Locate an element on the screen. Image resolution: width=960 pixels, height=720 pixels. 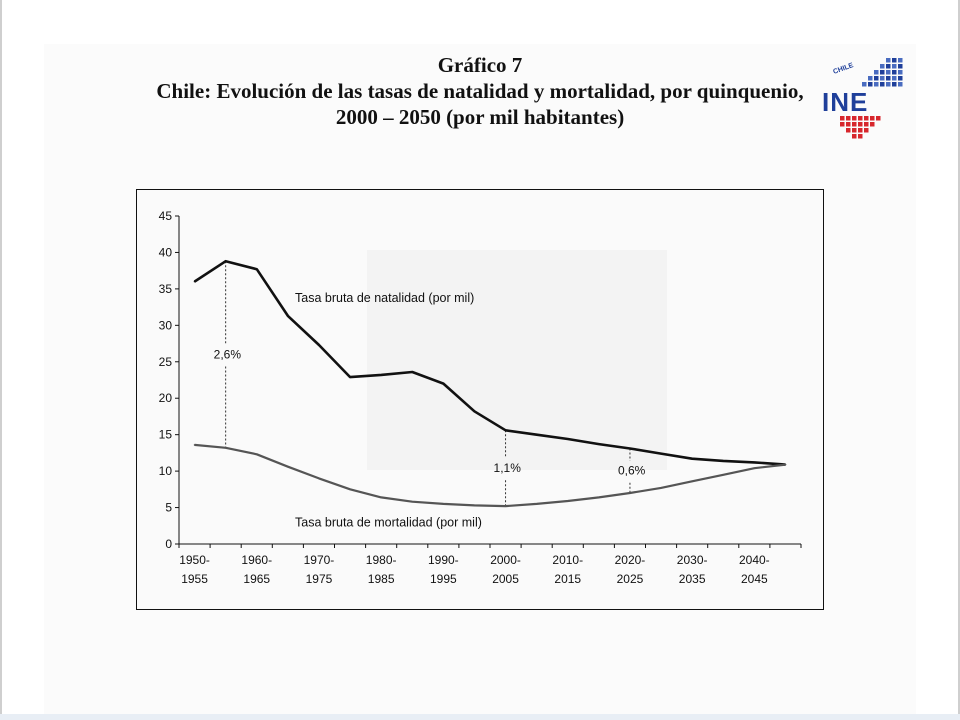
x-tick-label-bottom: 1955 is located at coordinates (194, 579).